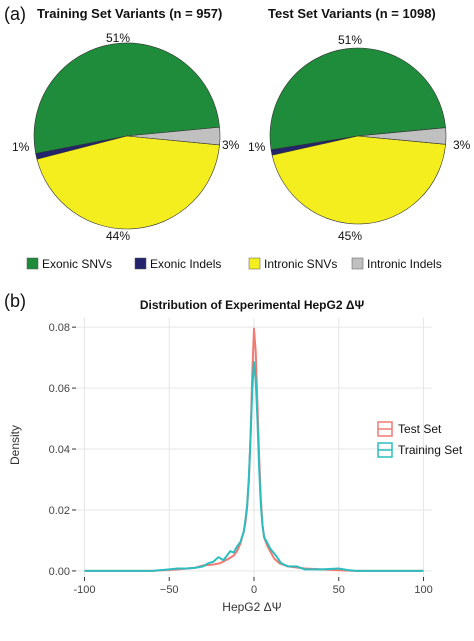 The height and width of the screenshot is (641, 474). Describe the element at coordinates (251, 607) in the screenshot. I see `density-x-axis-label: HepG2 ΔΨ` at that location.